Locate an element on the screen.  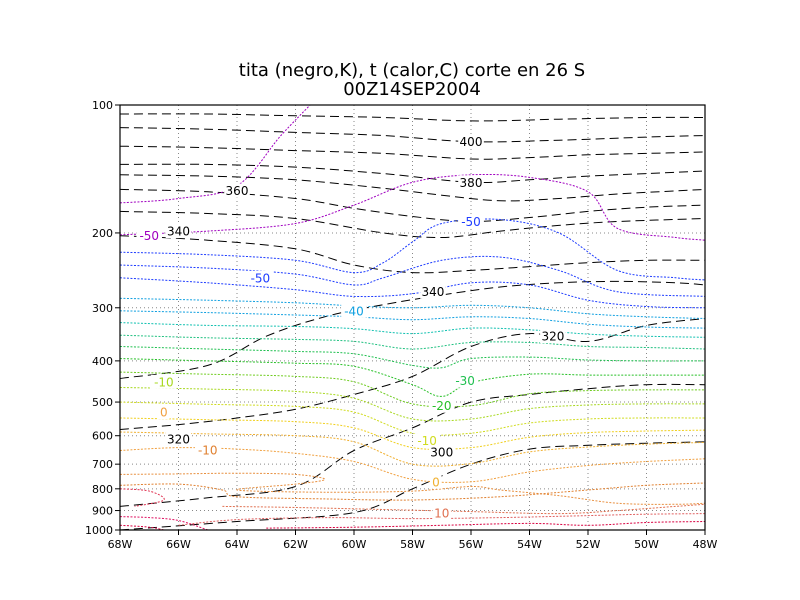
y-tick-label: 600 is located at coordinates (102, 436).